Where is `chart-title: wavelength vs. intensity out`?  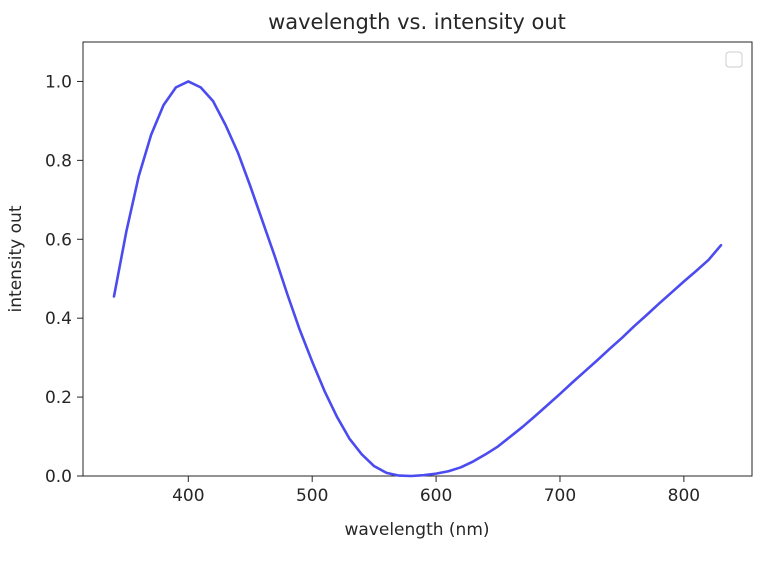 chart-title: wavelength vs. intensity out is located at coordinates (417, 22).